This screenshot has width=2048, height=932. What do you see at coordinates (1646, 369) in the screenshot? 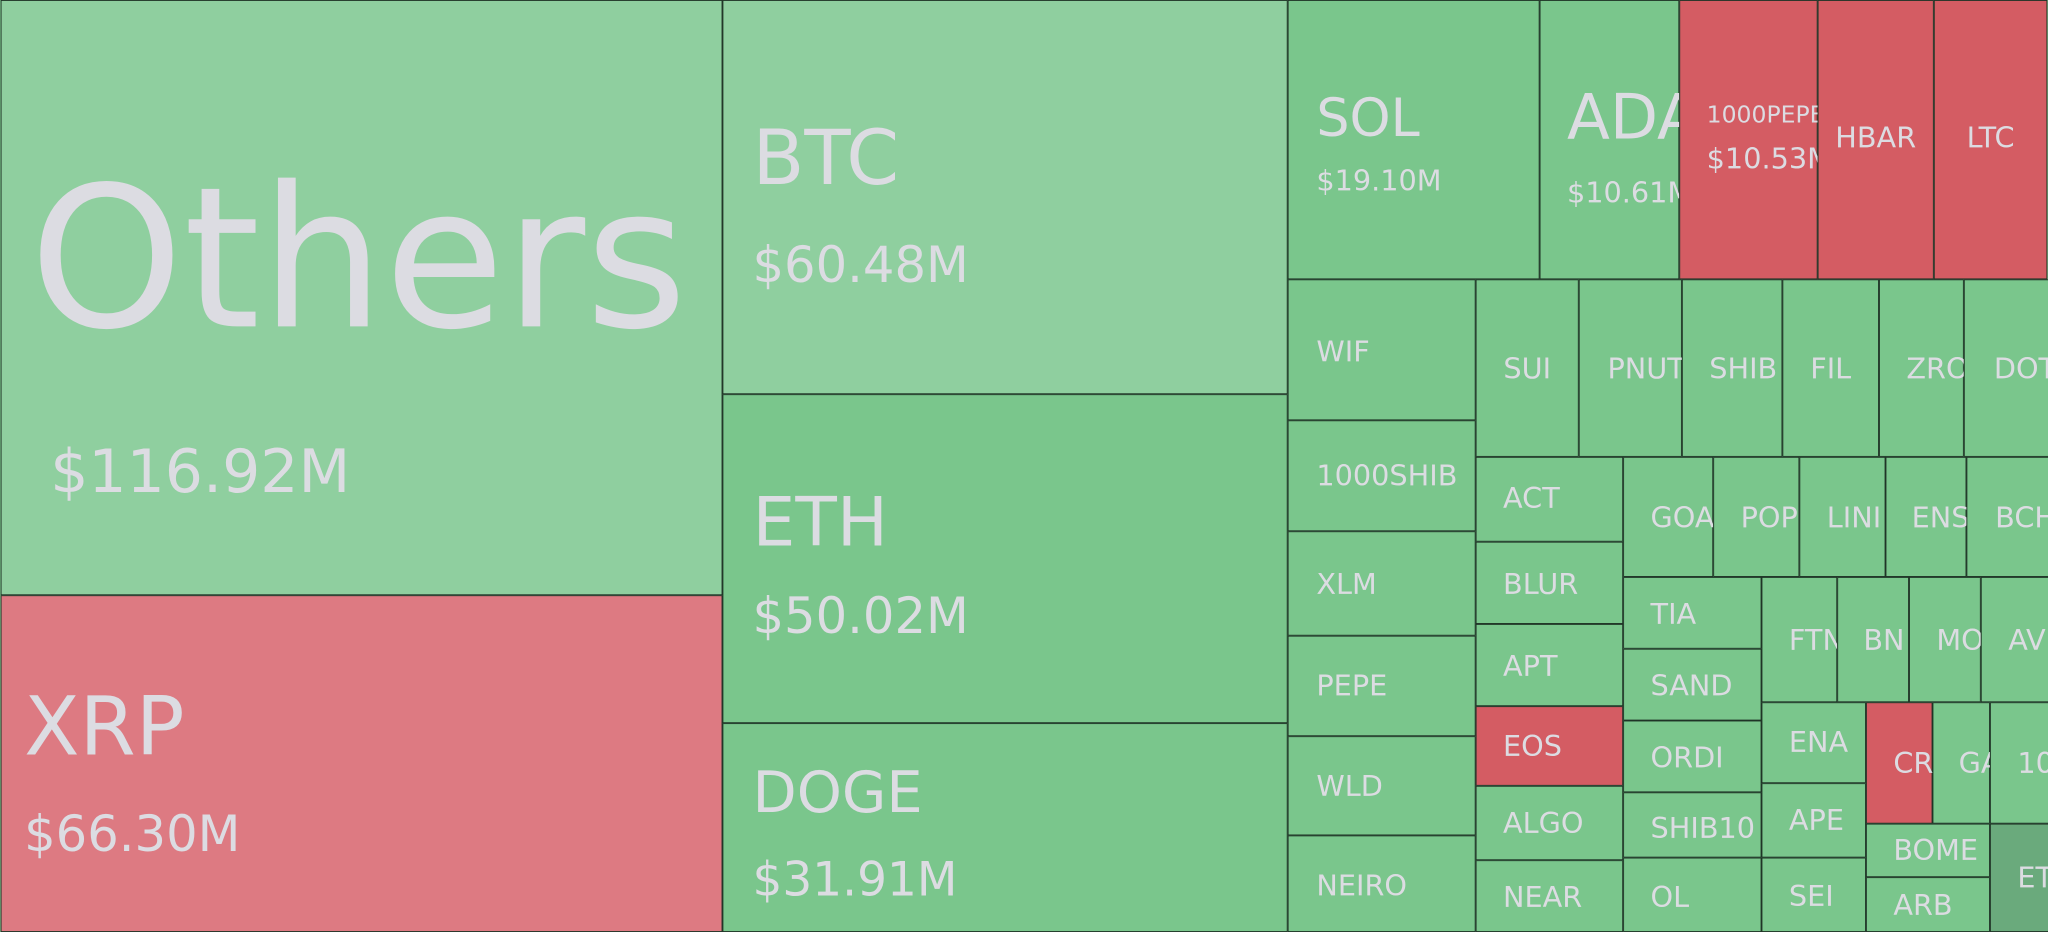
I see `tile-label: PNUT` at bounding box center [1646, 369].